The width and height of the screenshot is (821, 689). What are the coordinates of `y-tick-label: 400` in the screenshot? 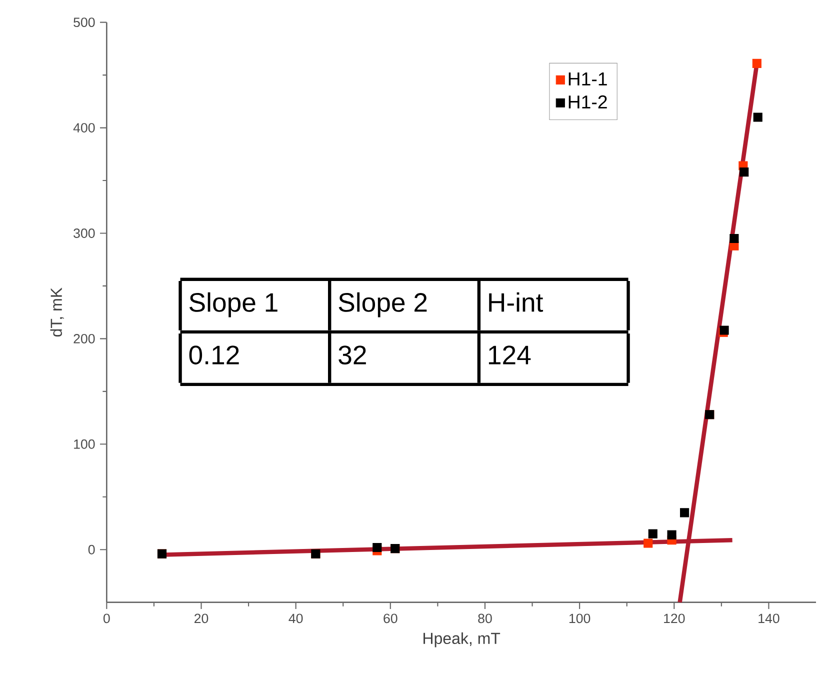 It's located at (84, 127).